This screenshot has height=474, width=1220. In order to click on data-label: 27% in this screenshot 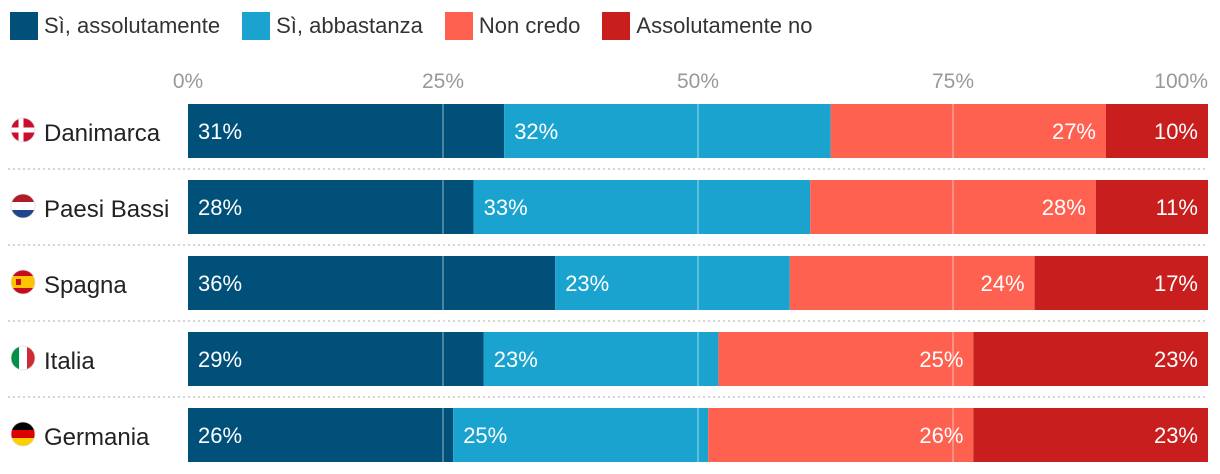, I will do `click(1074, 131)`.